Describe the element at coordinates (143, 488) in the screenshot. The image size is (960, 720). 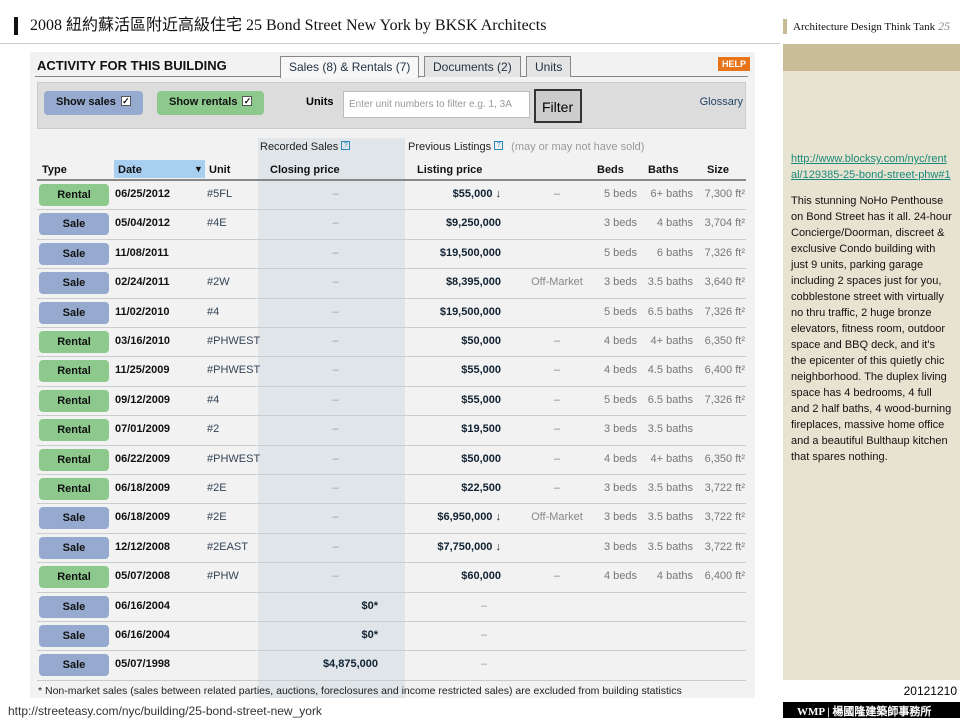
I see `date-cell: 06/18/2009` at that location.